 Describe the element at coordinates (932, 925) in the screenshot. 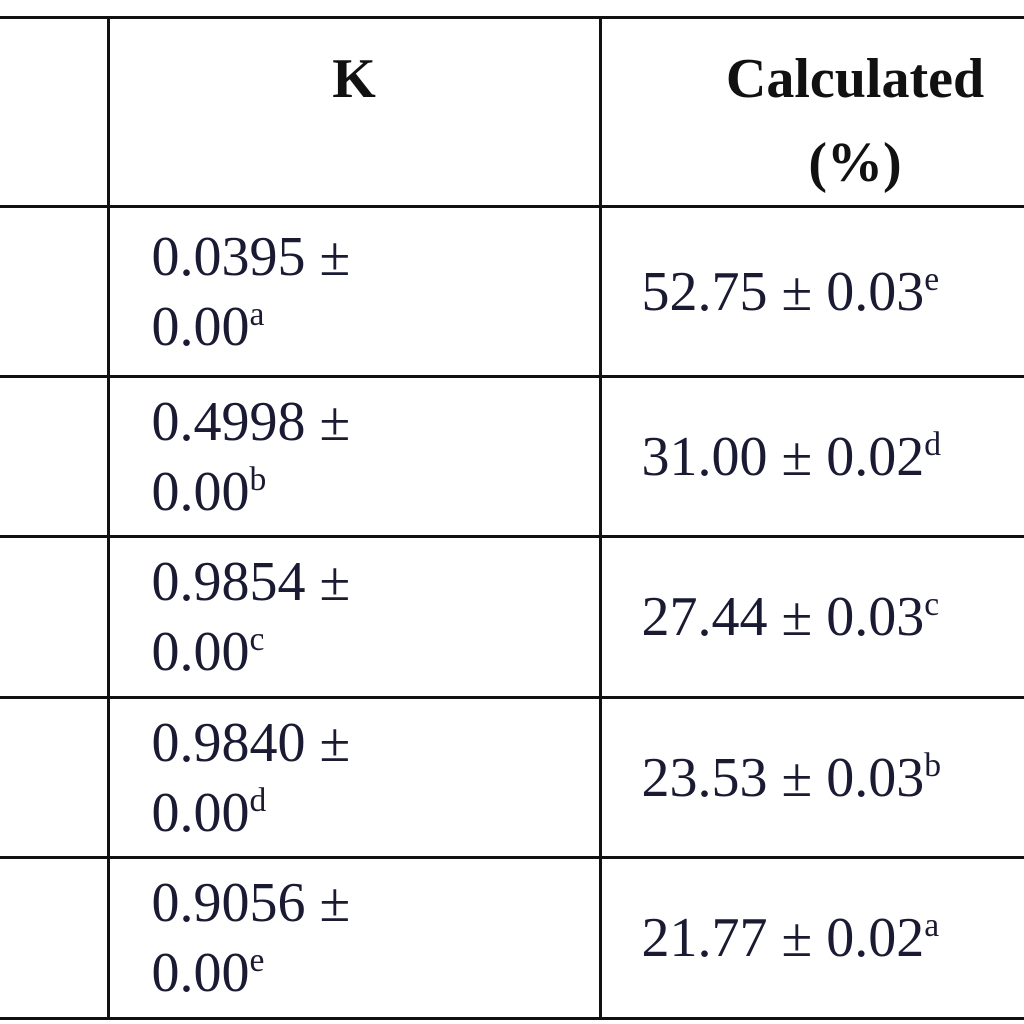

I see `calculated-superscript: a` at that location.